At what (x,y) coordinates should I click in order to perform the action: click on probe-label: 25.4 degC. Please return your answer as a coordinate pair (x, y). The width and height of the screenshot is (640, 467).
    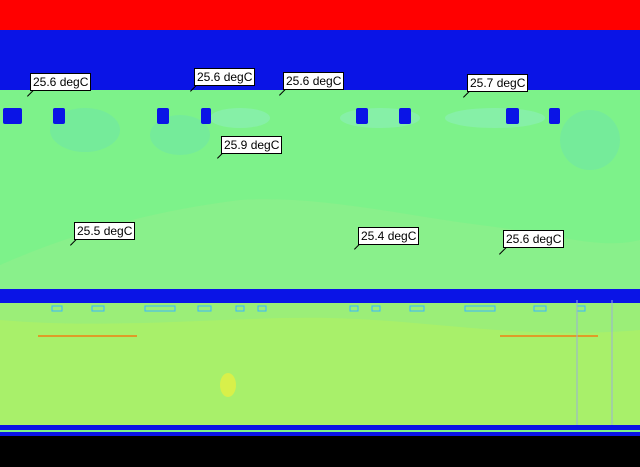
    Looking at the image, I should click on (389, 236).